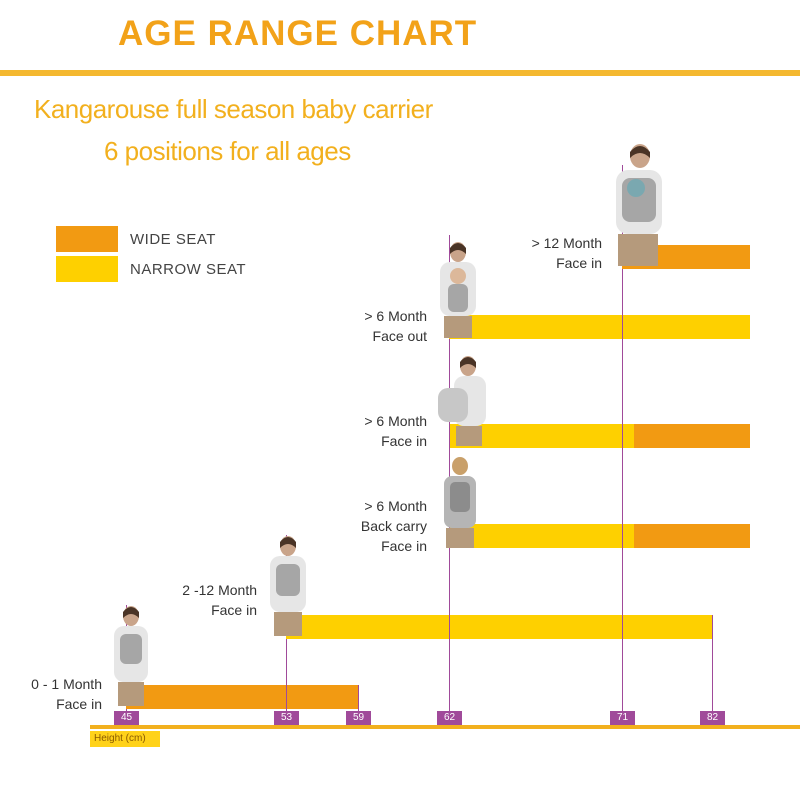 This screenshot has height=800, width=800. I want to click on position-label-12m-face-in: > 12 Month Face in, so click(567, 253).